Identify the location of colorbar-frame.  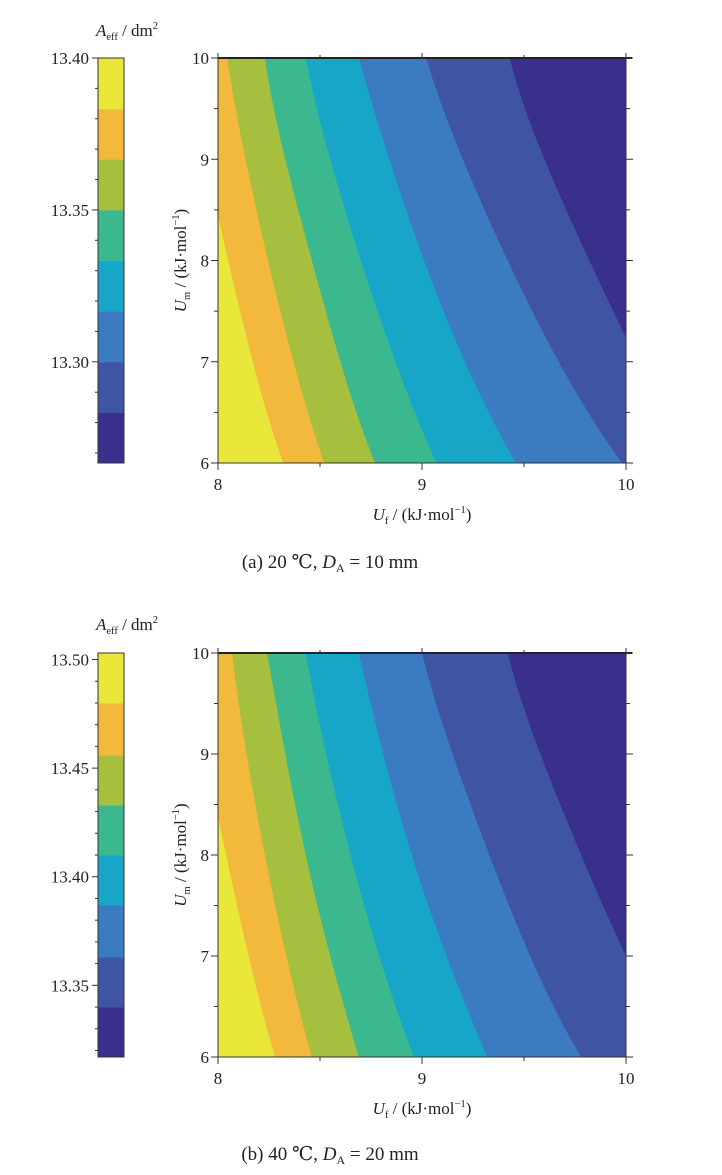
(111, 260).